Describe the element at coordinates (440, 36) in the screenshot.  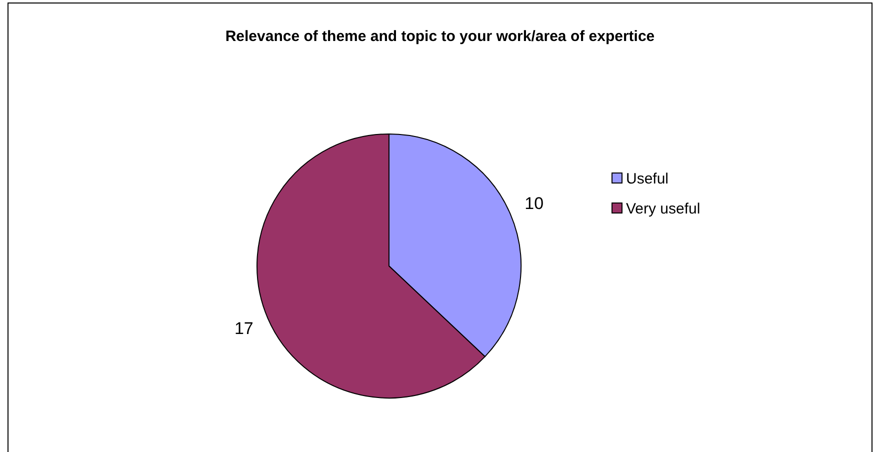
I see `chart-title: Relevance of theme and topic to your work/area of expertice` at that location.